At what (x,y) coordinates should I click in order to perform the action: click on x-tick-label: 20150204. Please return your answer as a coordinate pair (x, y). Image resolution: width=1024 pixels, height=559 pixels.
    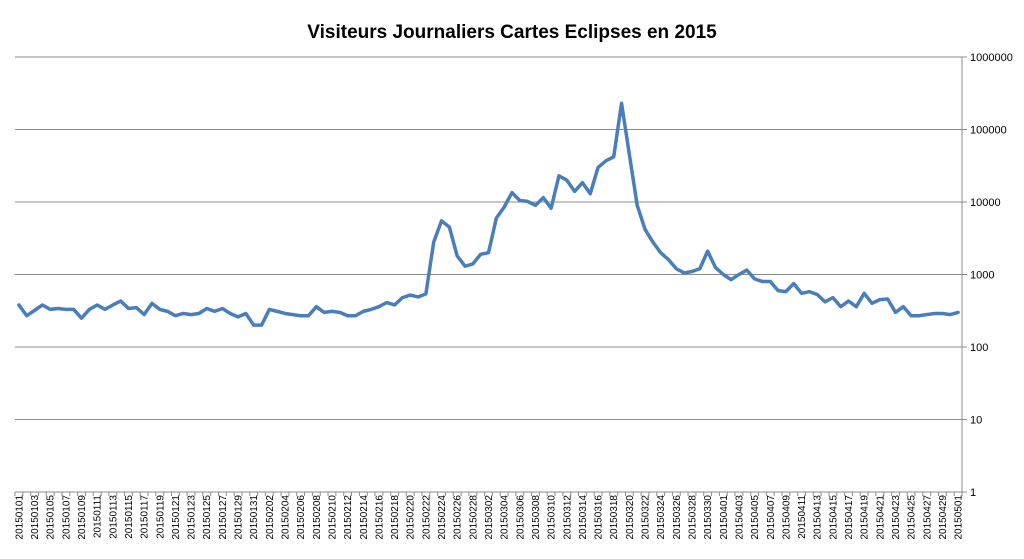
    Looking at the image, I should click on (286, 517).